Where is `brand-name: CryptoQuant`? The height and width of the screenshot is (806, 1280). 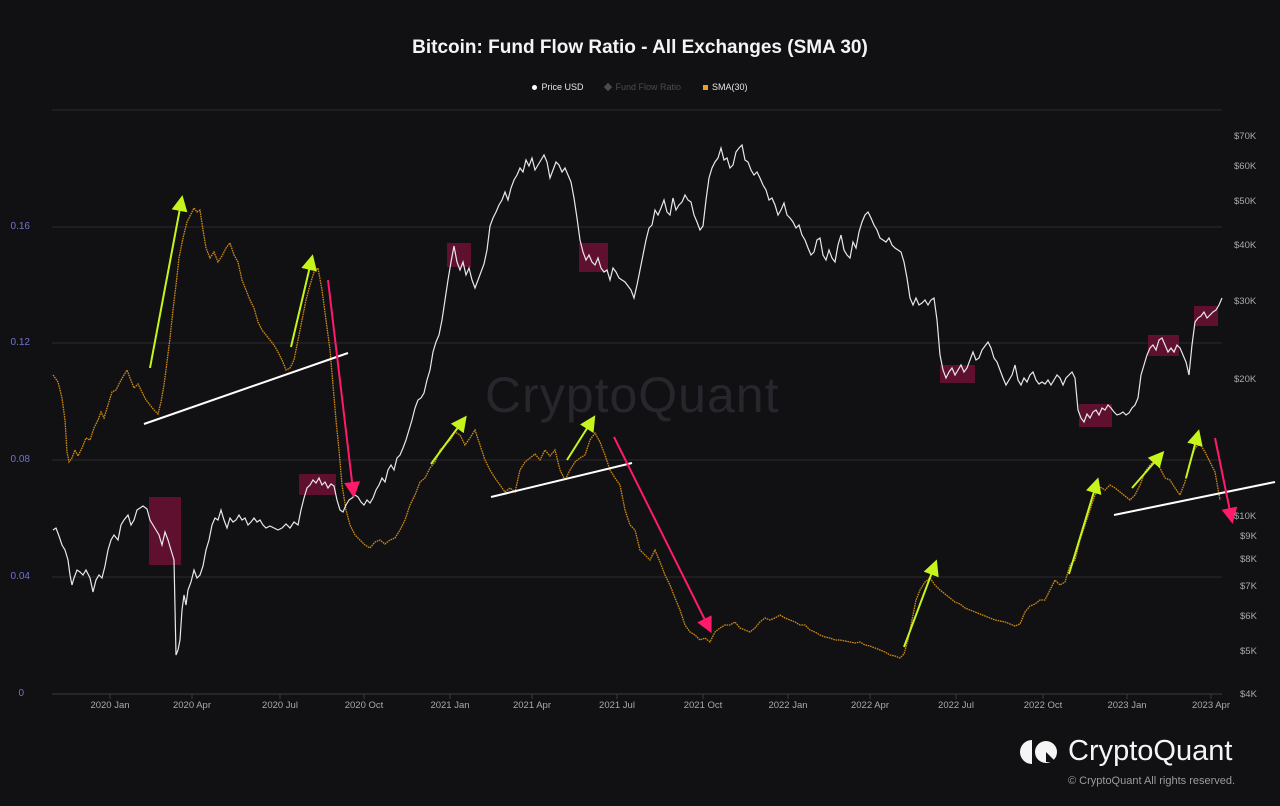
brand-name: CryptoQuant is located at coordinates (1150, 751).